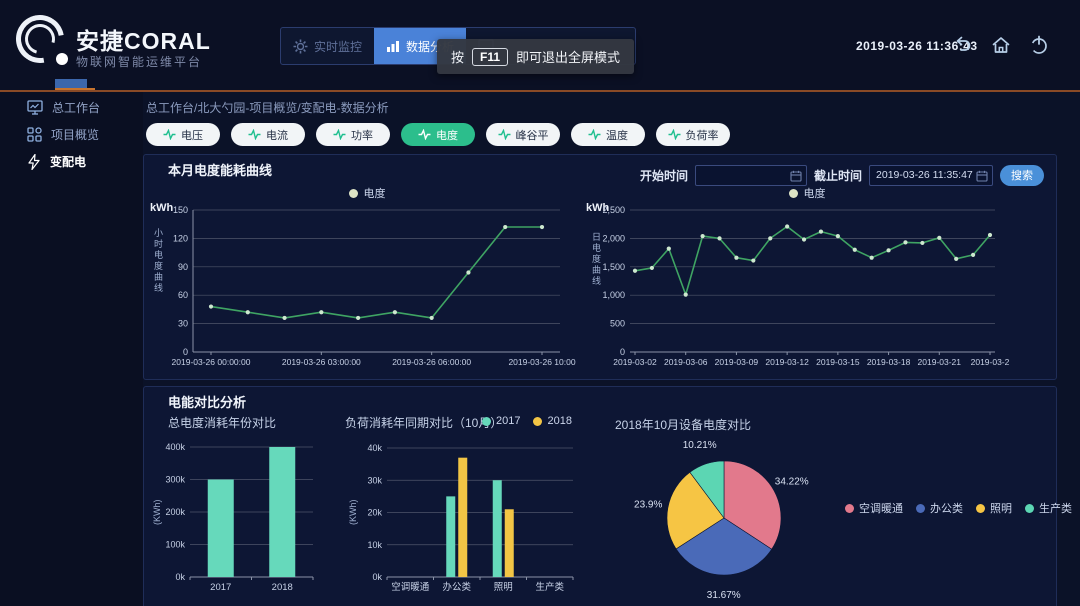 This screenshot has height=606, width=1080. I want to click on legend-item: 办公类, so click(939, 508).